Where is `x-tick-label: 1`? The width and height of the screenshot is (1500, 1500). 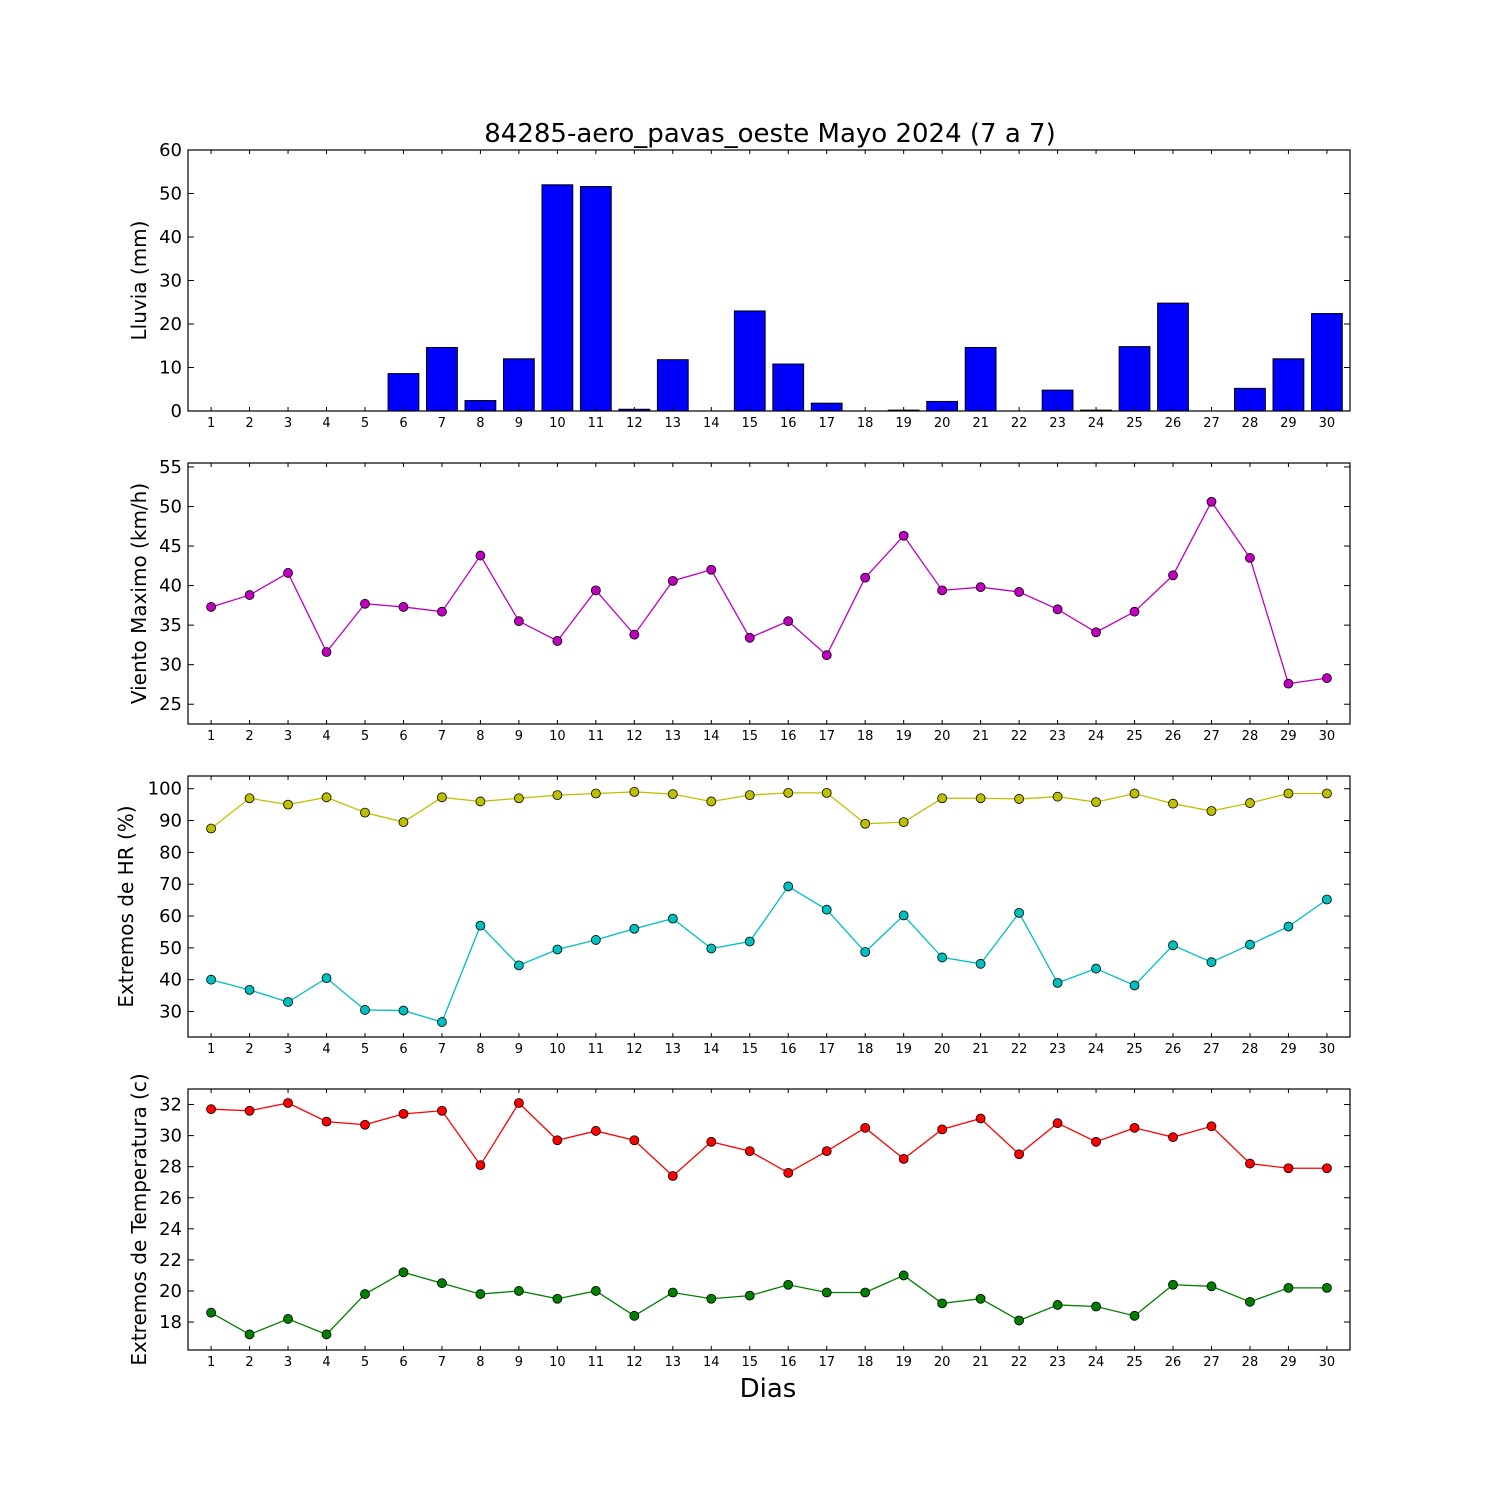 x-tick-label: 1 is located at coordinates (211, 1362).